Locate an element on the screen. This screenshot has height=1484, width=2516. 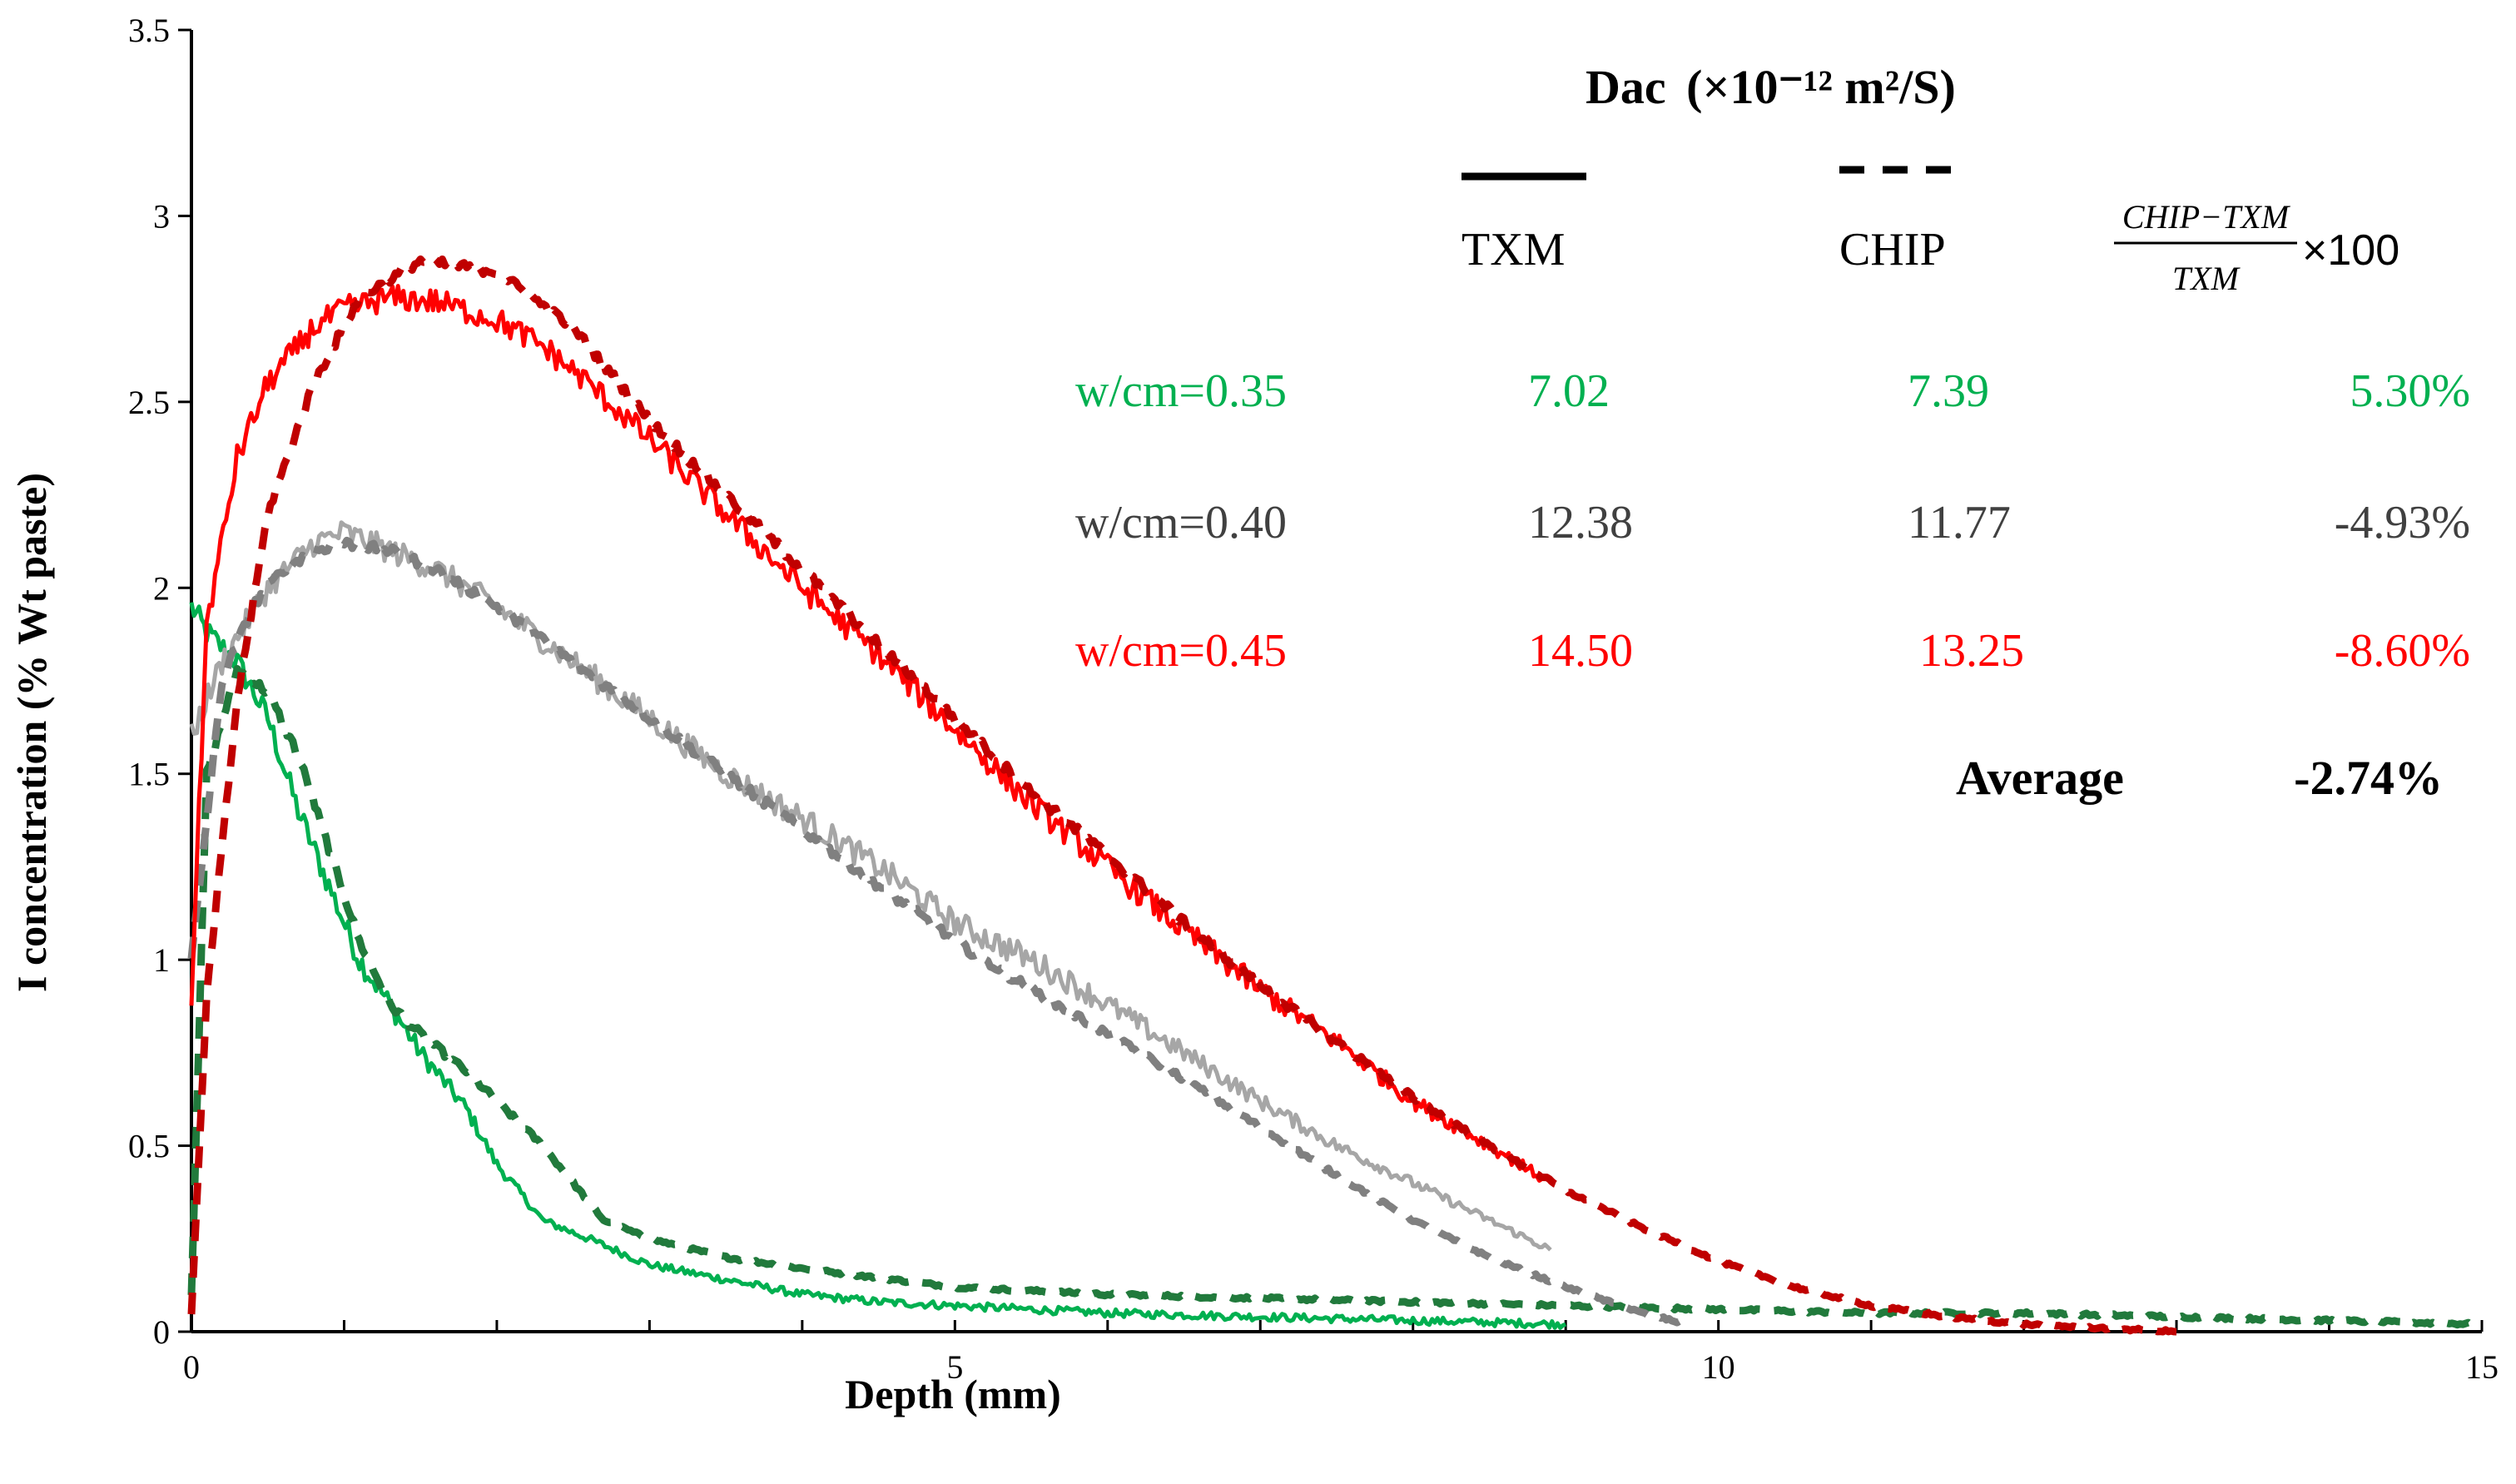
y-tick-label: 2.5 is located at coordinates (149, 402).